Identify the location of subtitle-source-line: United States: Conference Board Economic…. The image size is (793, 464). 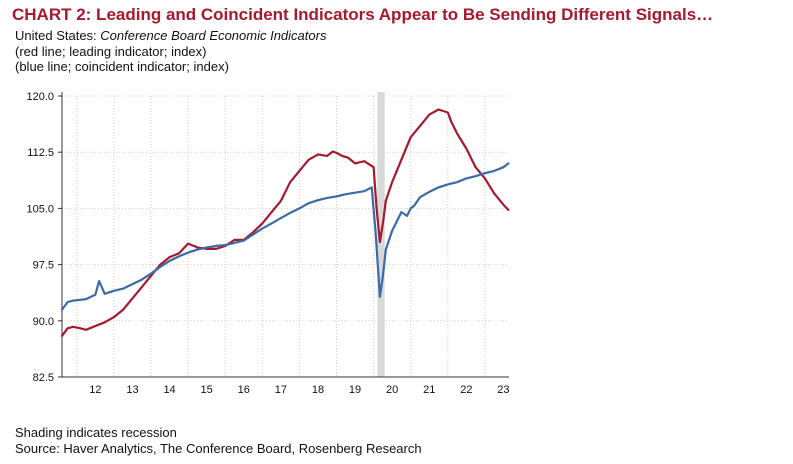
(170, 36).